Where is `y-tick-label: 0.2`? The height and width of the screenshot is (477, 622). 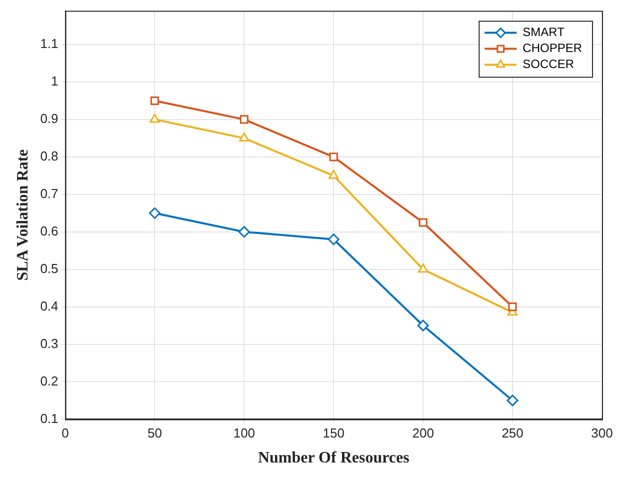
y-tick-label: 0.2 is located at coordinates (49, 380).